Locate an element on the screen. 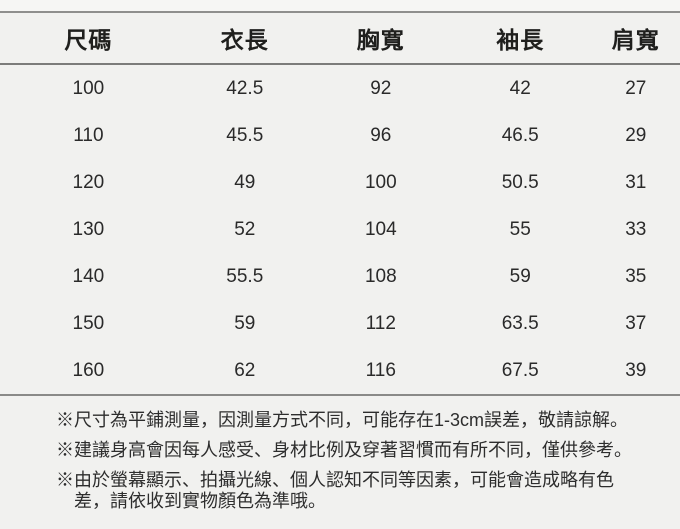 This screenshot has height=529, width=680. note-height-recommendation: ※建議身高會因每人感受、身材比例及穿著習慣而有所不同，僅供參考。 is located at coordinates (350, 450).